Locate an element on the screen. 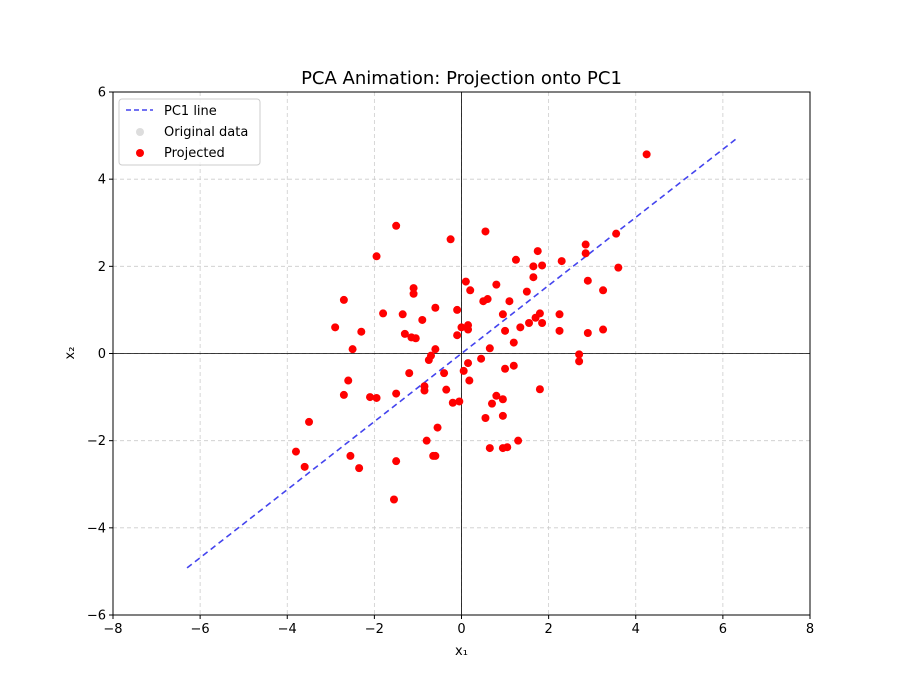 The image size is (900, 700). y-tick-label: 0 is located at coordinates (102, 354).